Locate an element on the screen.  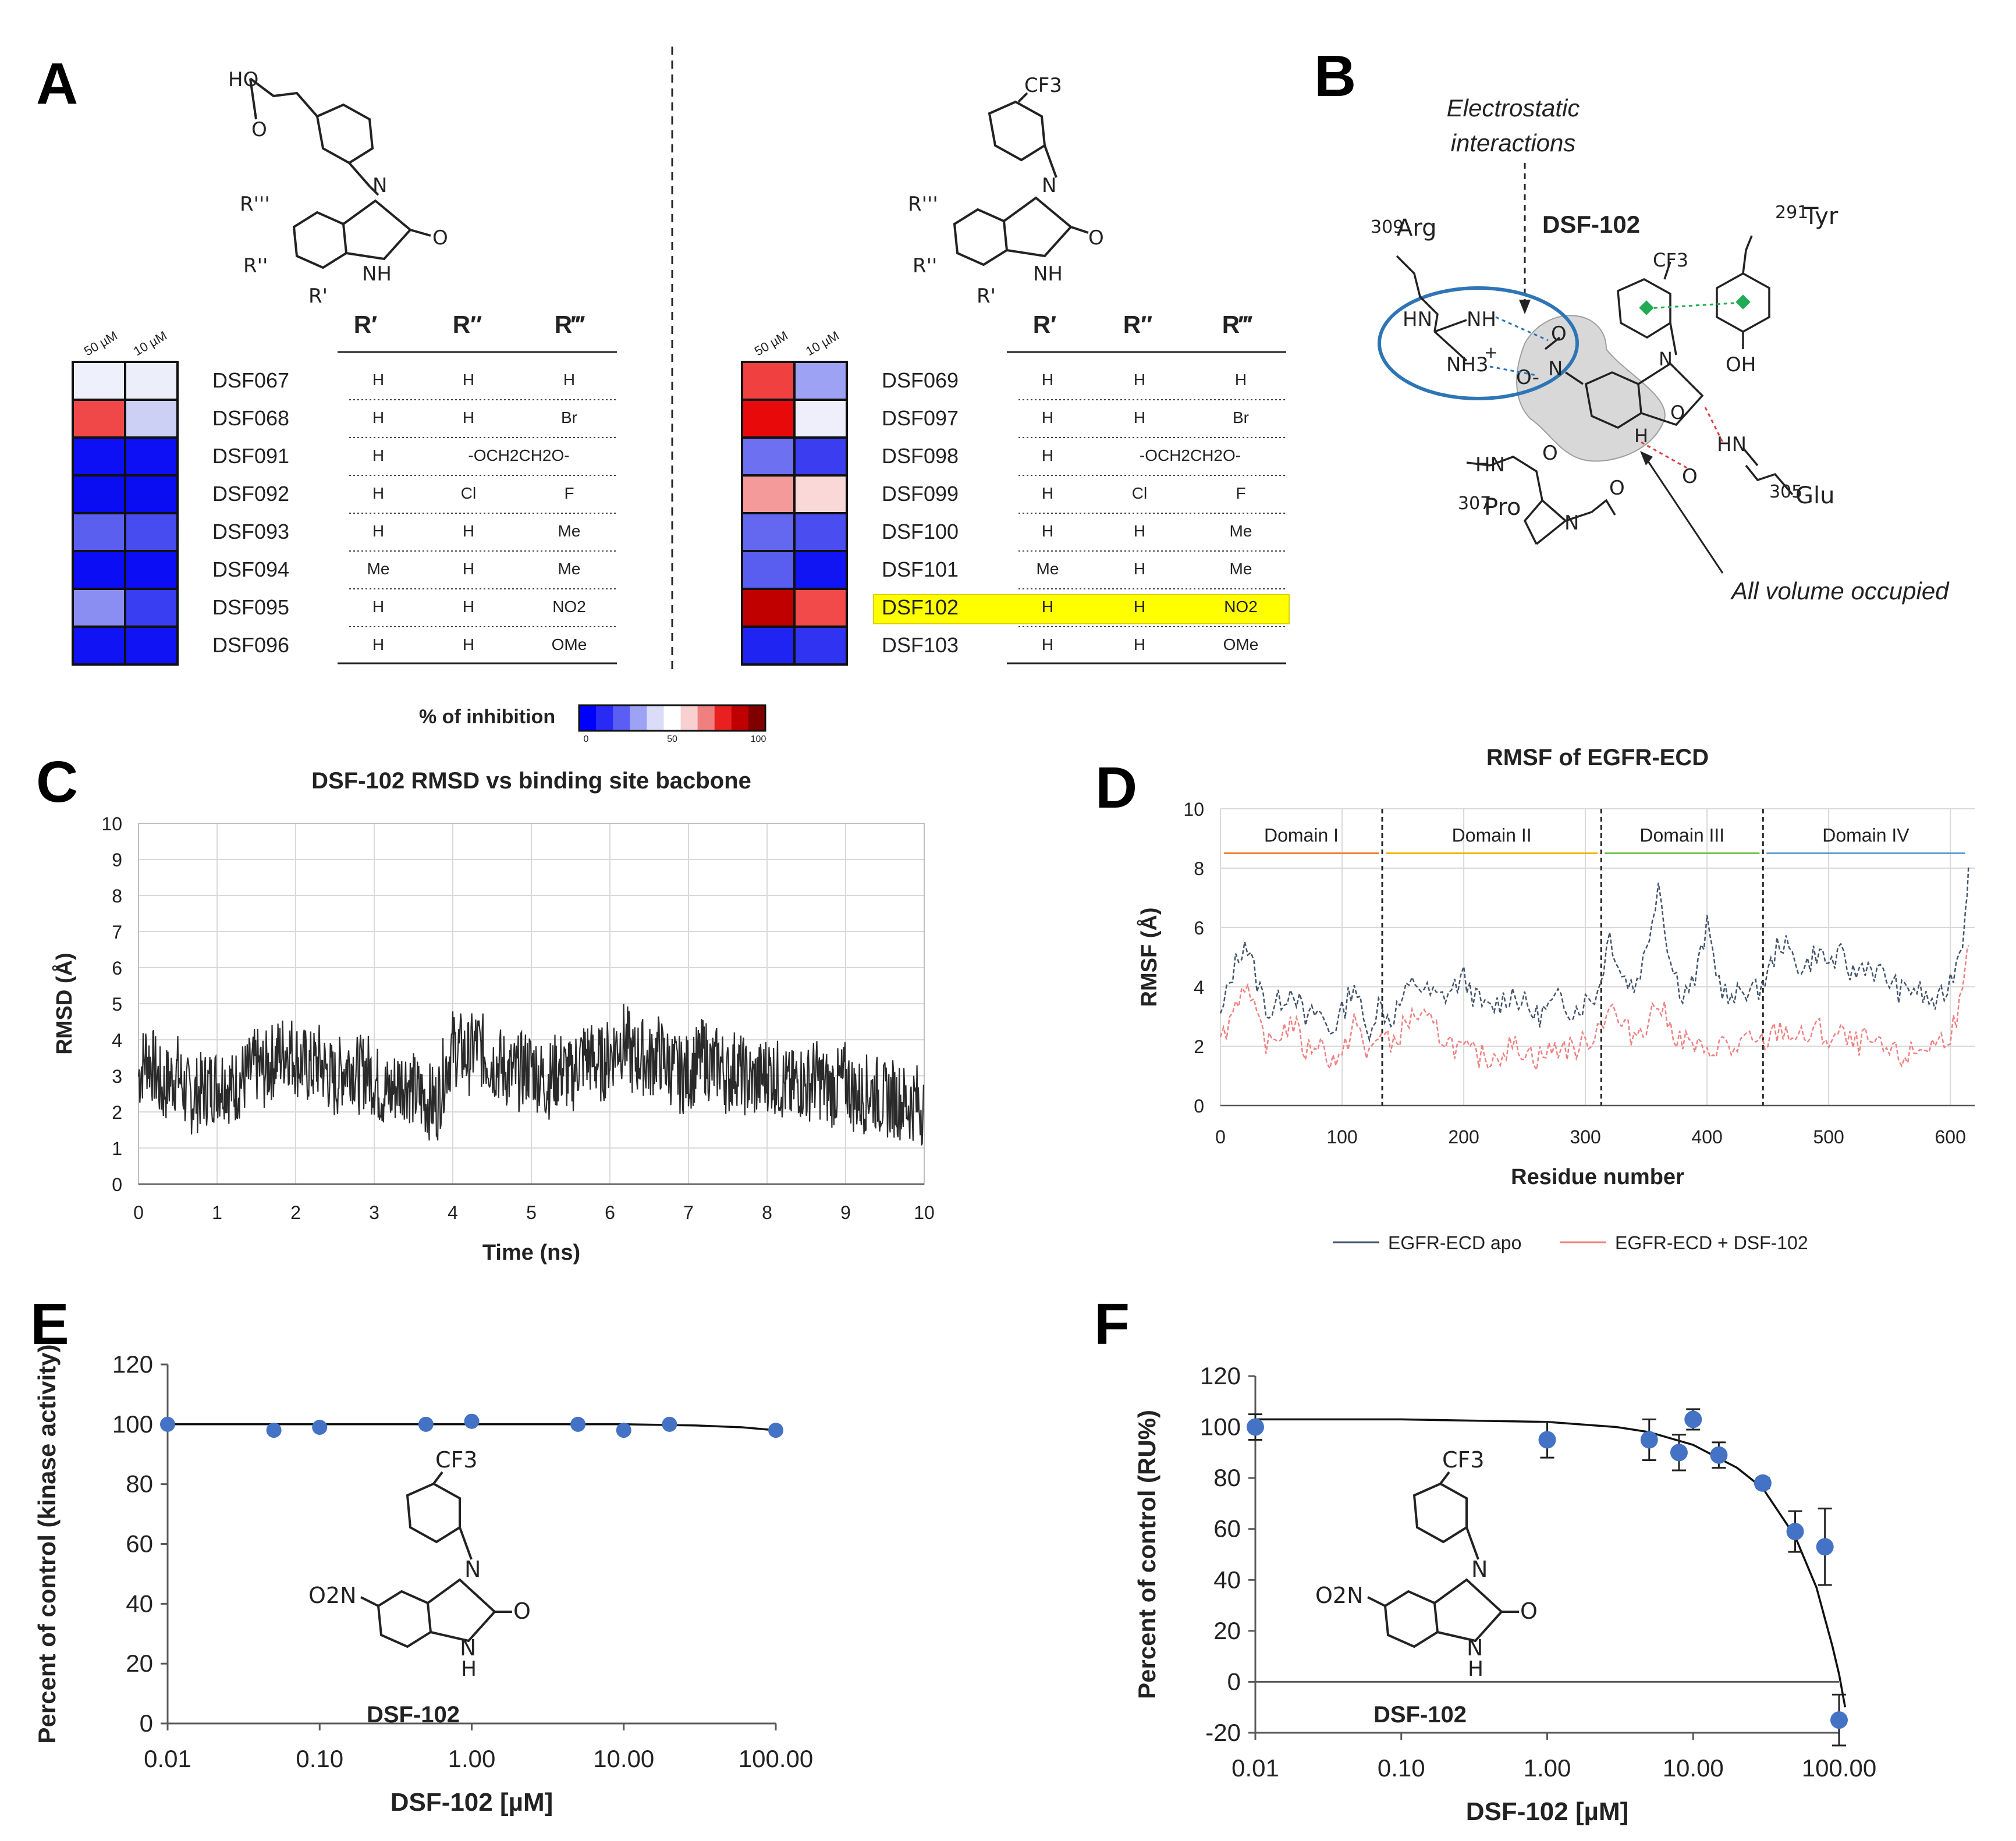
heat-cell-50-dsf092 is located at coordinates (99, 494).